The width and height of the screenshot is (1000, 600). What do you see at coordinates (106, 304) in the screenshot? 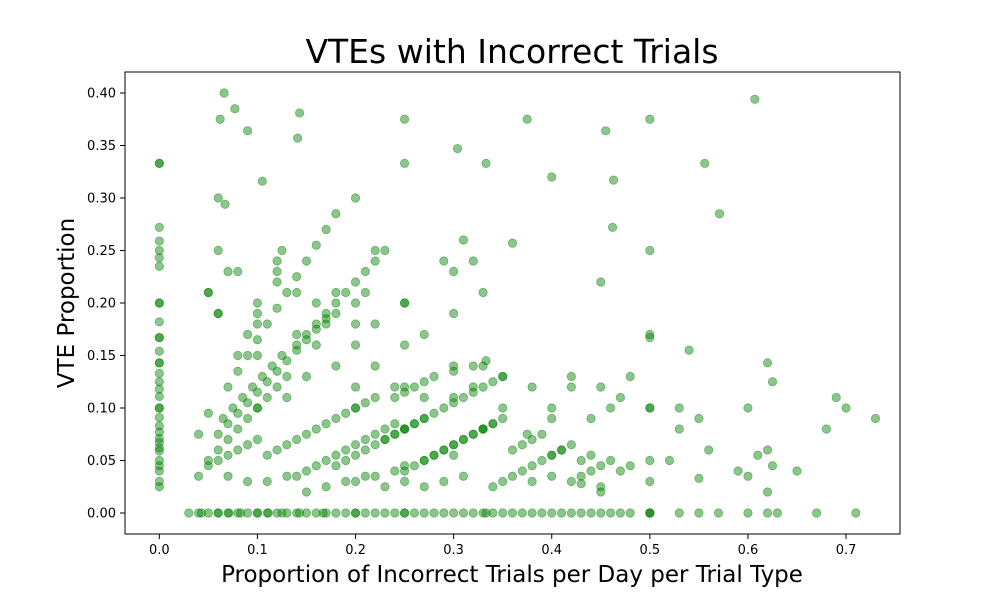
I see `y-axis-ticks: 0.00 0.05 0.10 0.15 0.20 0.25 0.30 0.35 0.40` at bounding box center [106, 304].